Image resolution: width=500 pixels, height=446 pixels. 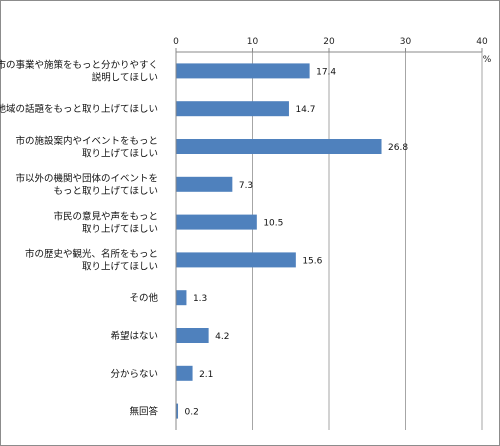 I want to click on category-label: 市の歴史や観光、名所をもっと, so click(x=91, y=254).